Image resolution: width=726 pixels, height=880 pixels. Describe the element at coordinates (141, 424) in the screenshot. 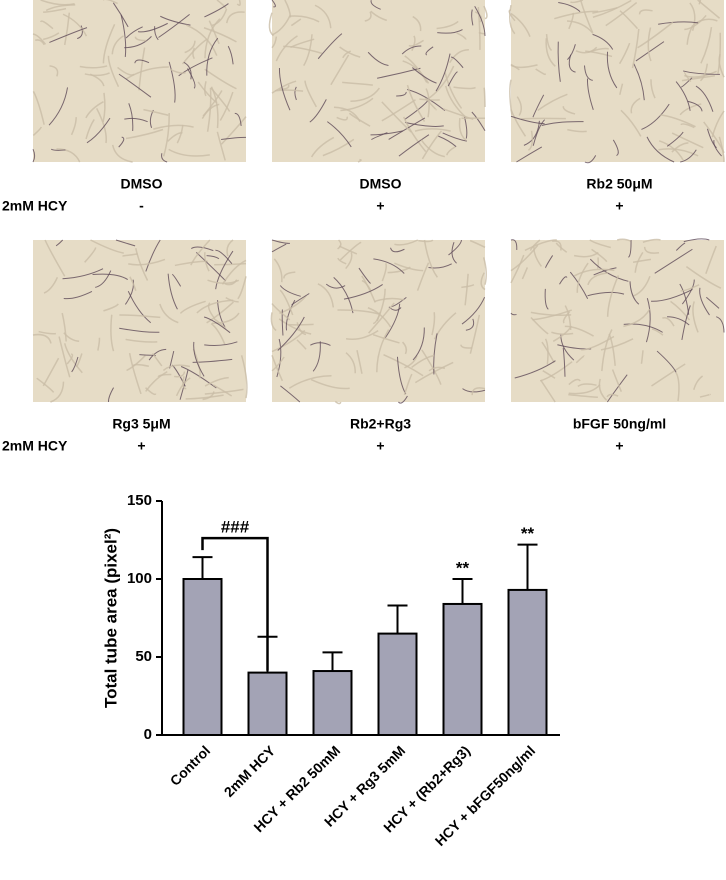

I see `panel-label: Rg3 5μM` at that location.